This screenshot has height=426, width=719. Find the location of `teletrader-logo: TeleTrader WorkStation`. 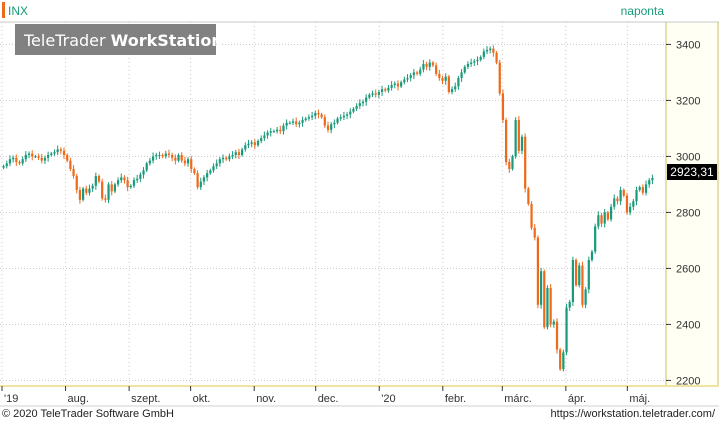

teletrader-logo: TeleTrader WorkStation is located at coordinates (119, 39).